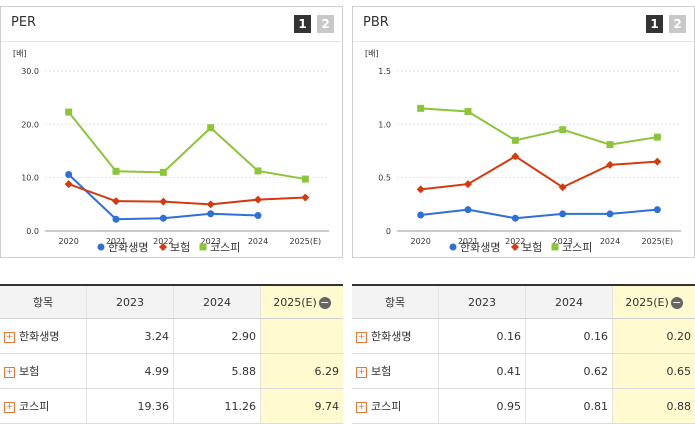 This screenshot has height=424, width=695. What do you see at coordinates (43, 406) in the screenshot?
I see `row-name-cell: +코스피` at bounding box center [43, 406].